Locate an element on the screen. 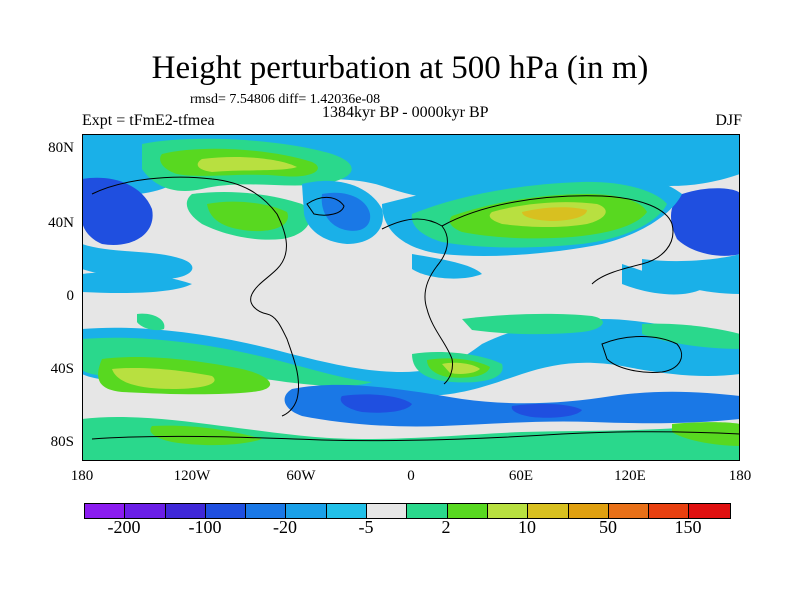 Image resolution: width=800 pixels, height=600 pixels. lon-label-120e: 120E is located at coordinates (630, 476).